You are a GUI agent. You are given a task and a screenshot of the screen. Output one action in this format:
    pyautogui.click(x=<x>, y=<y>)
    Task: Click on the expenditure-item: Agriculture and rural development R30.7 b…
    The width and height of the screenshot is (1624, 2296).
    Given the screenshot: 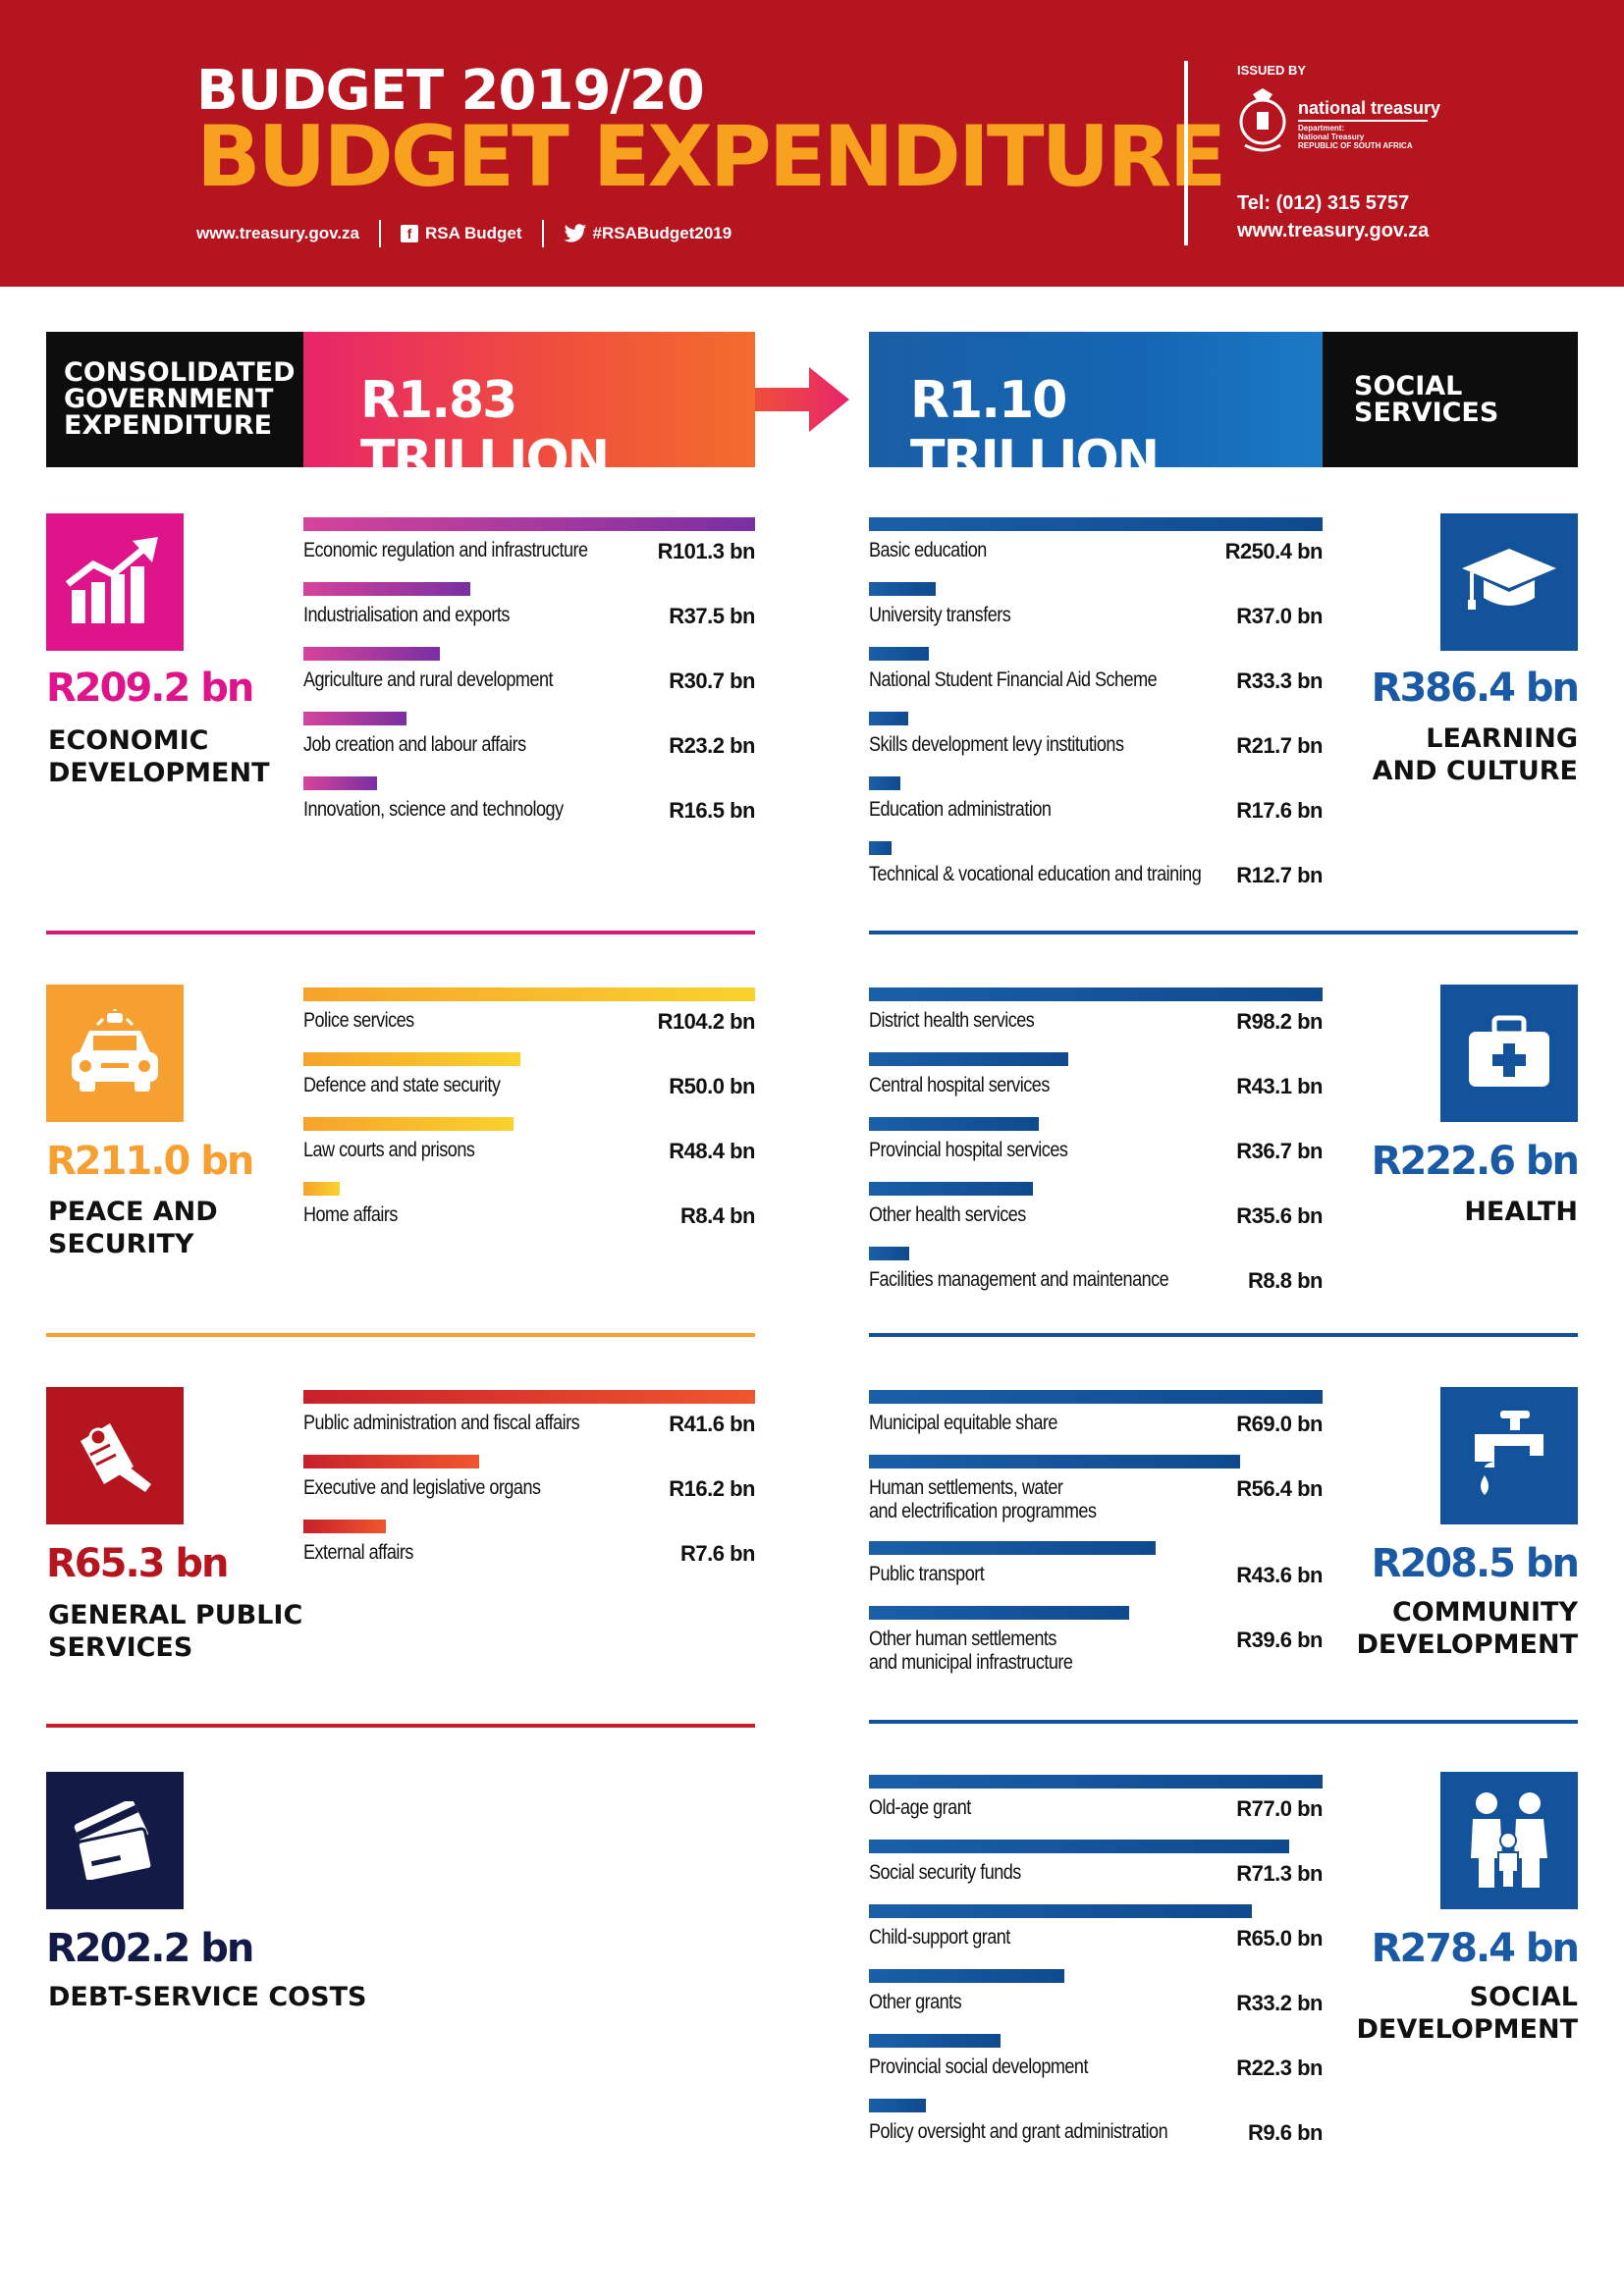 What is the action you would take?
    pyautogui.click(x=529, y=676)
    